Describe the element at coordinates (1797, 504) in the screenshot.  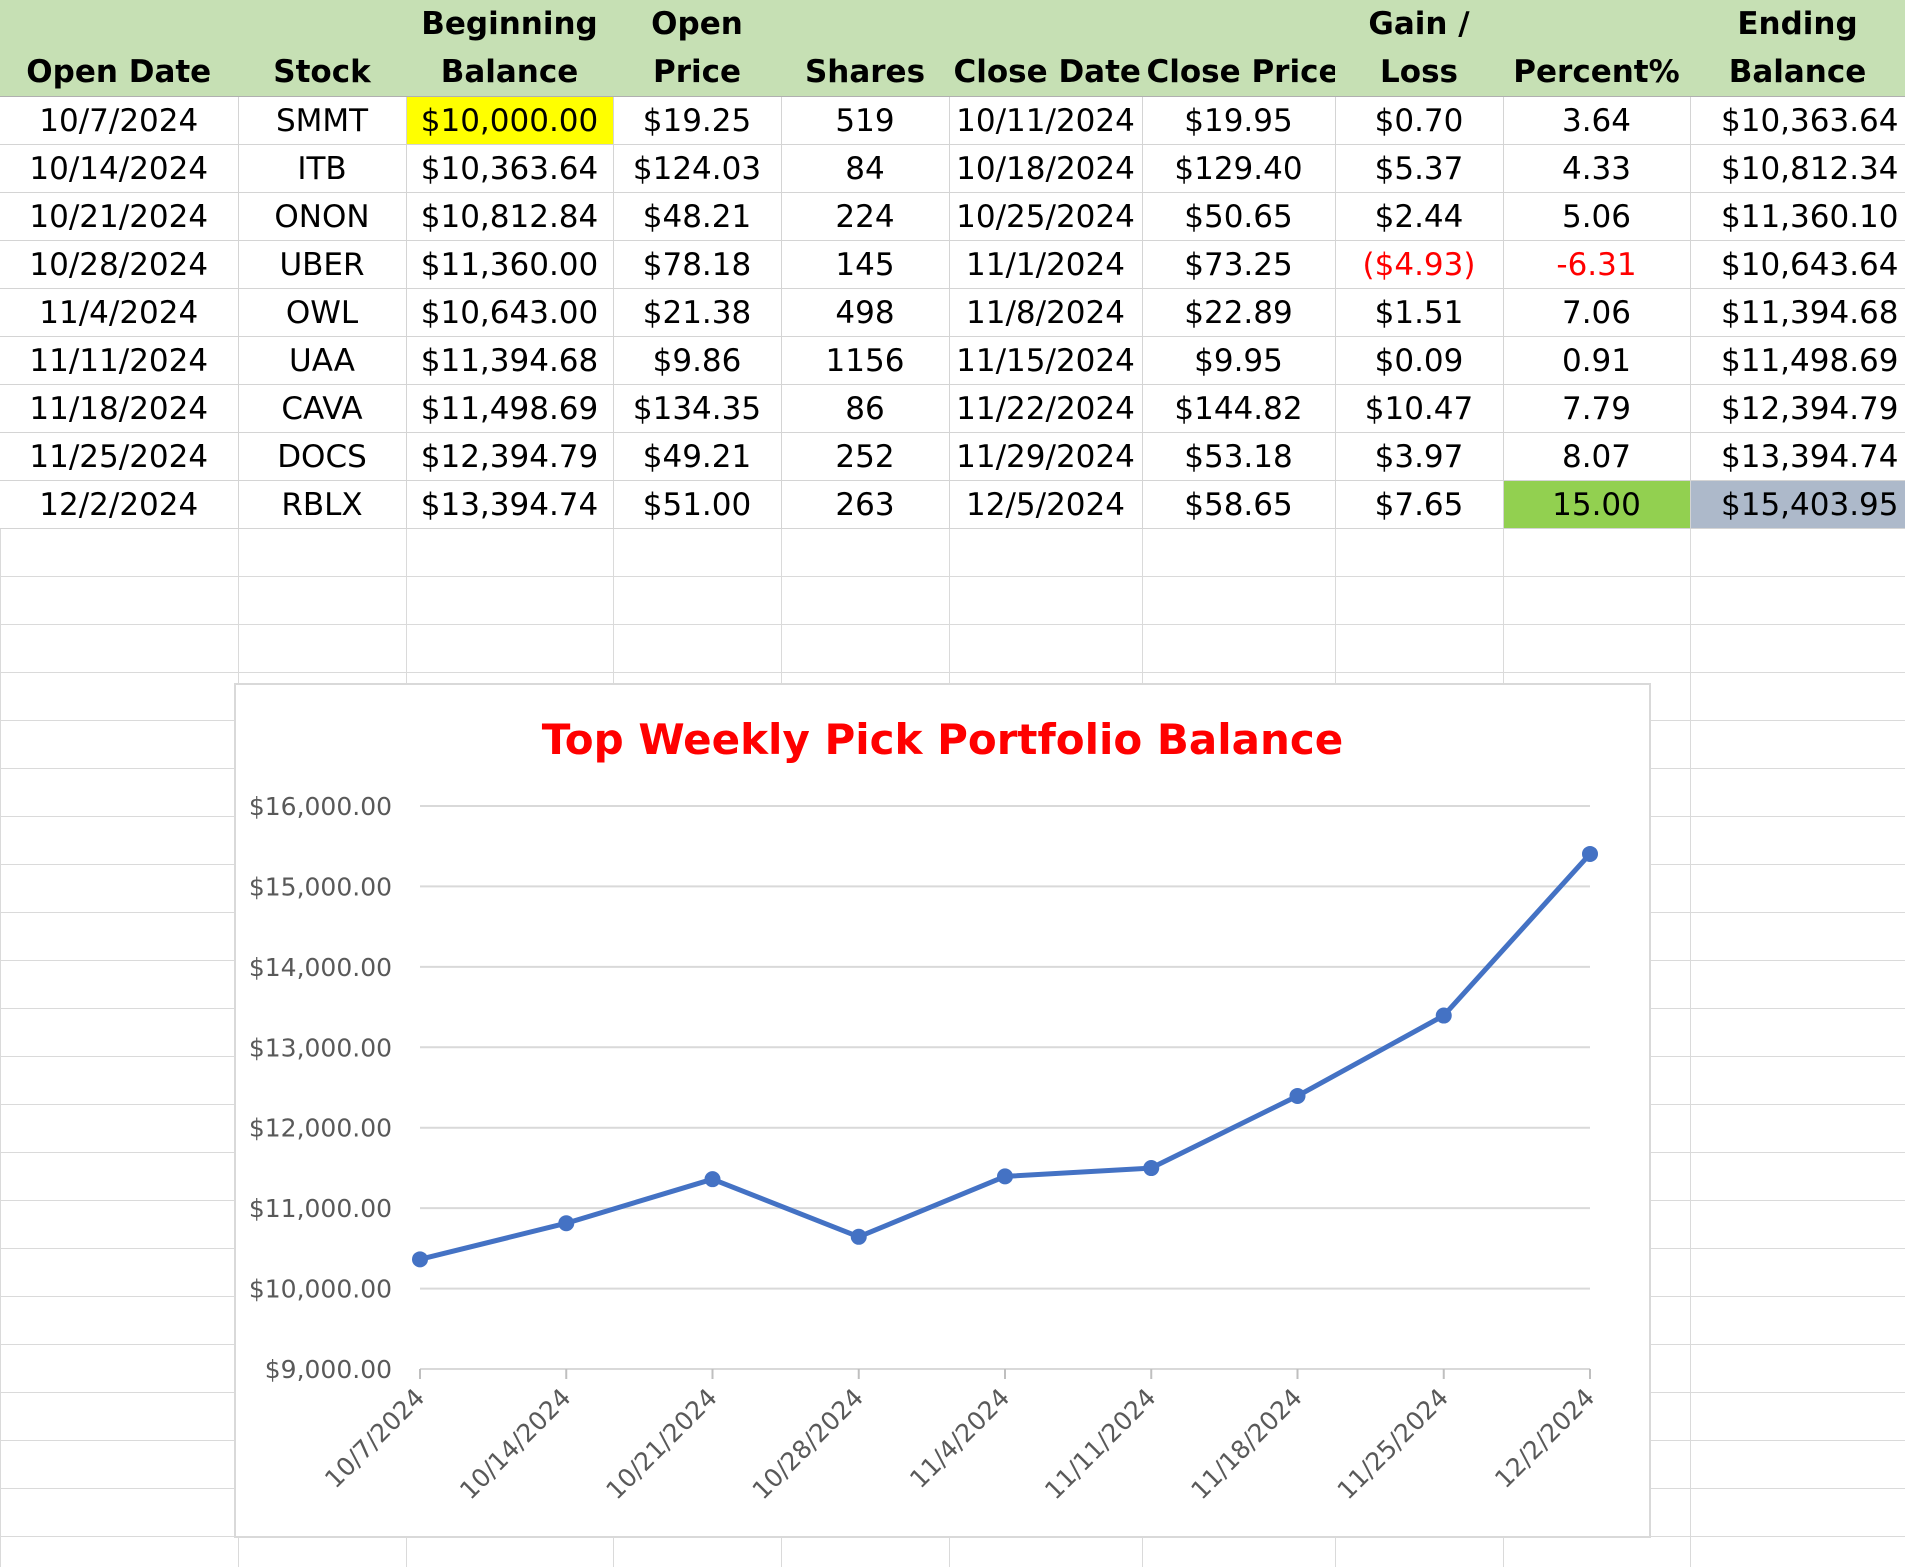
I see `cell-ending-balance: $15,403.95` at that location.